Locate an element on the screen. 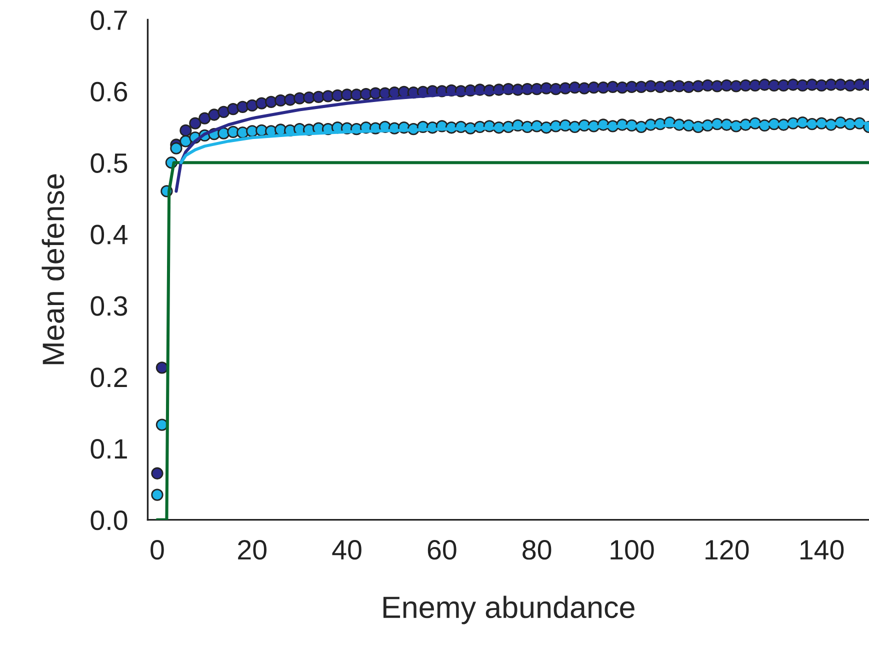 The height and width of the screenshot is (658, 869). x-tick-label: 80 is located at coordinates (537, 550).